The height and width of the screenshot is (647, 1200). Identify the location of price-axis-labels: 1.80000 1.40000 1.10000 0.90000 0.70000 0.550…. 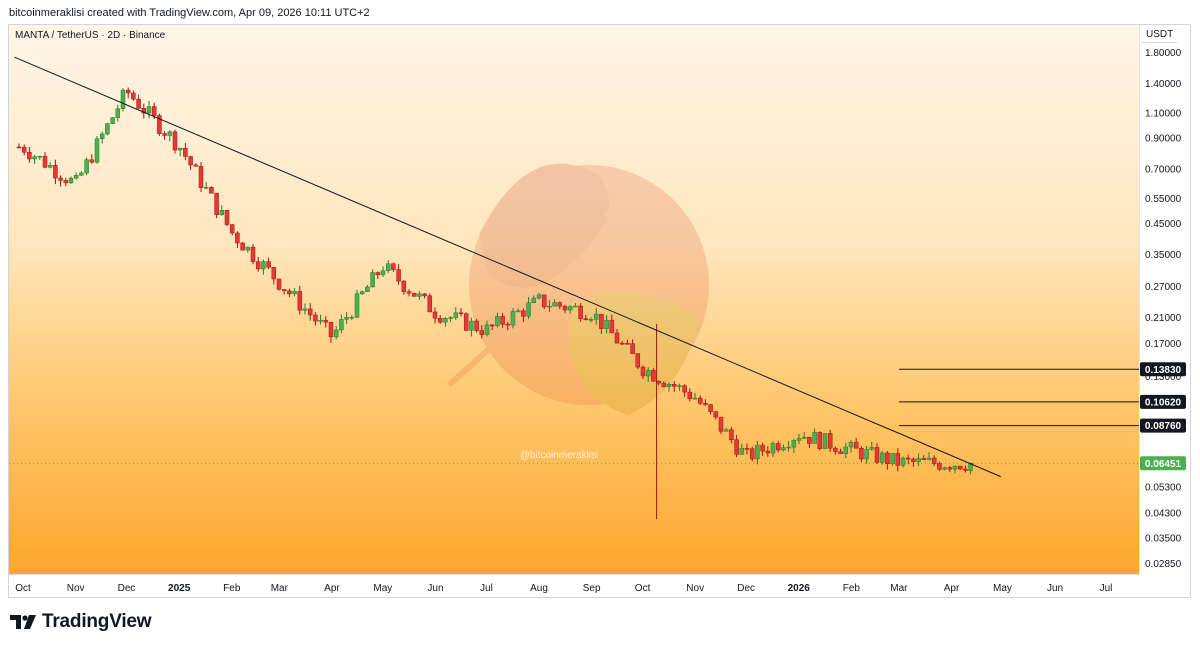
(1163, 309).